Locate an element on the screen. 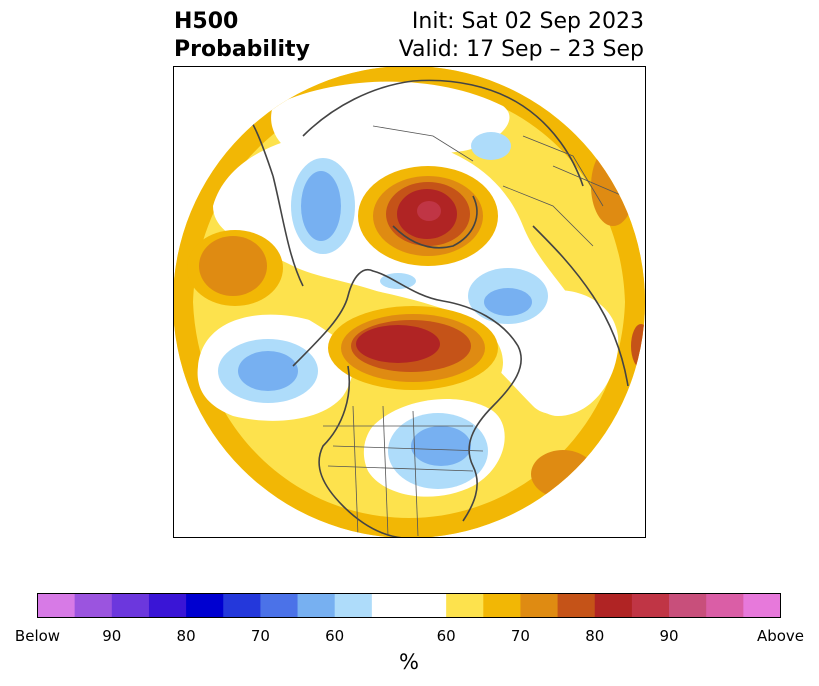 The width and height of the screenshot is (819, 686). neutral-right is located at coordinates (570, 353).